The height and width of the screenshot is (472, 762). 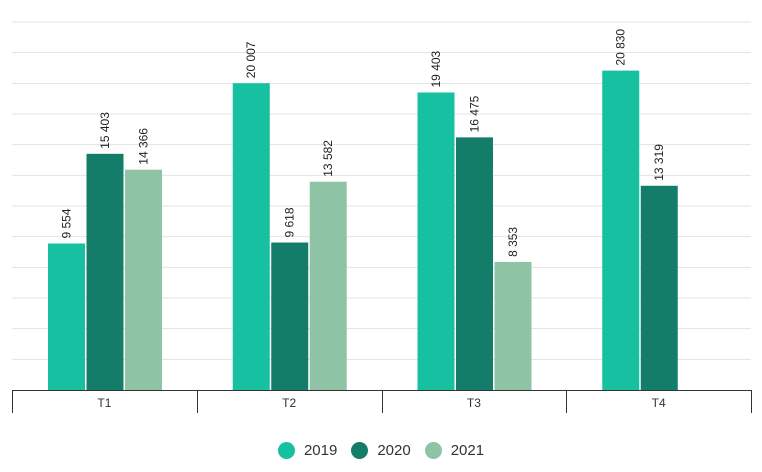 I want to click on bar-2021-T3, so click(x=513, y=325).